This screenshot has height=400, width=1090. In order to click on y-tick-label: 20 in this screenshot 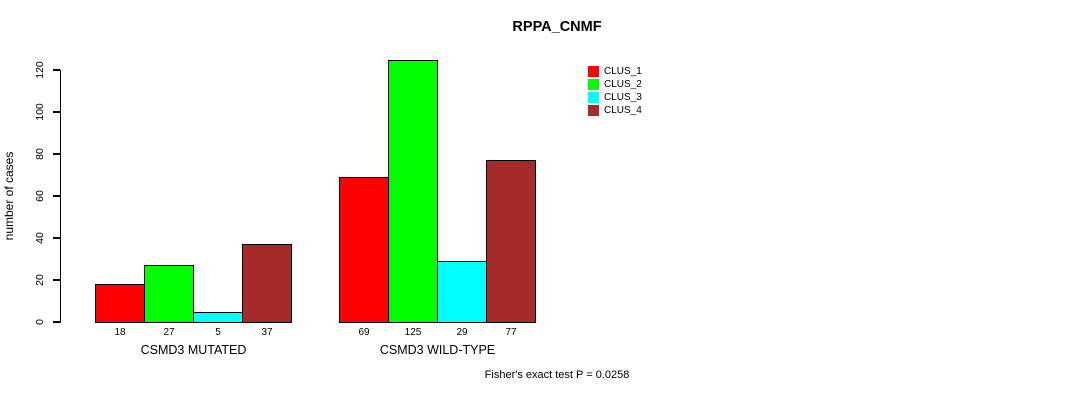, I will do `click(40, 280)`.